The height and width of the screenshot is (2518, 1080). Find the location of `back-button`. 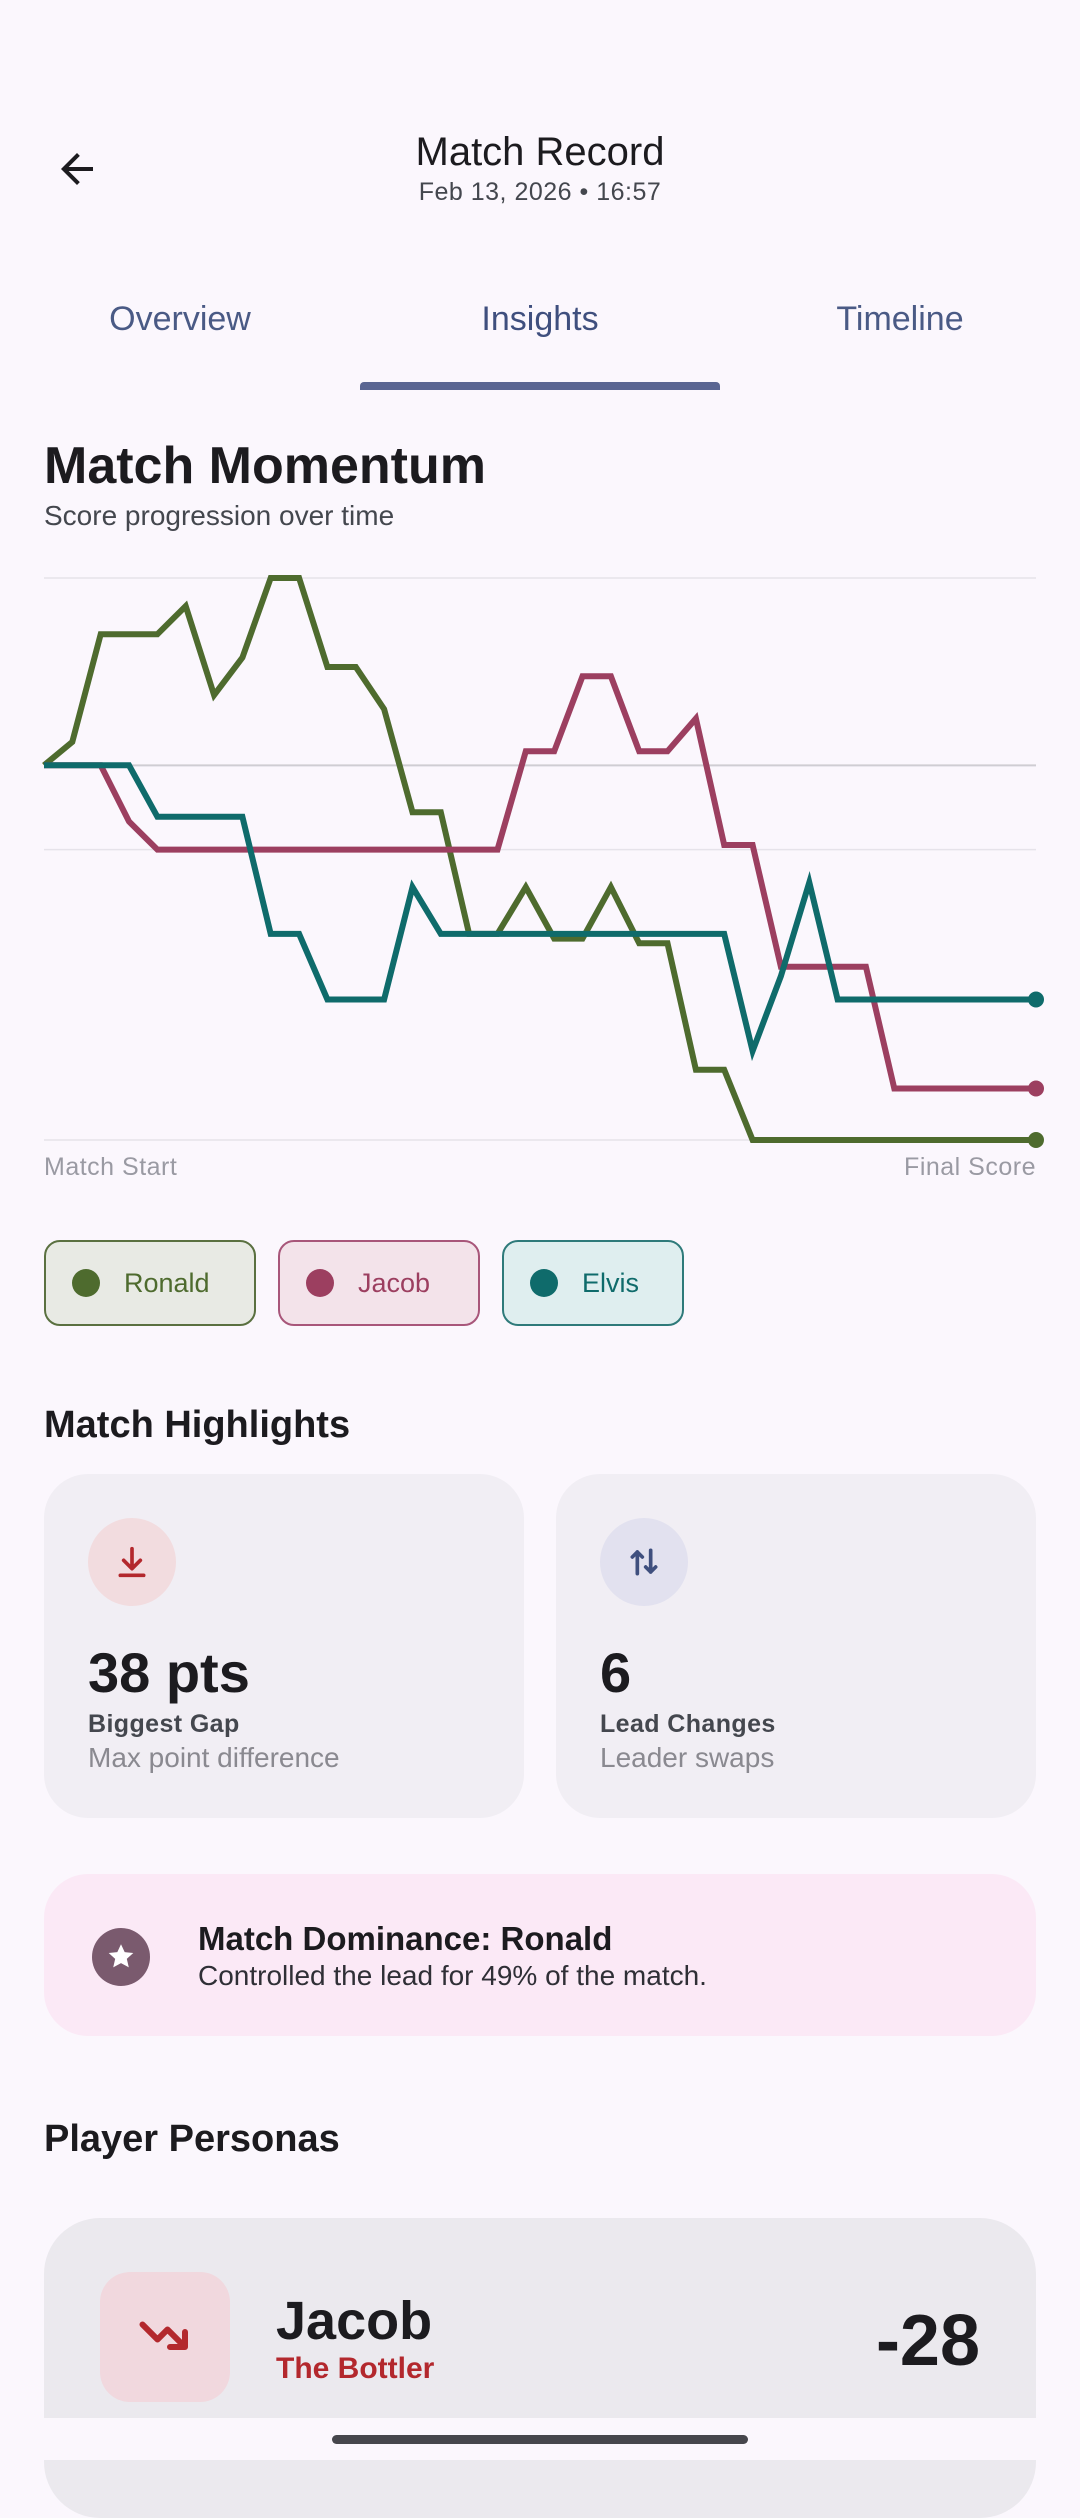

back-button is located at coordinates (77, 169).